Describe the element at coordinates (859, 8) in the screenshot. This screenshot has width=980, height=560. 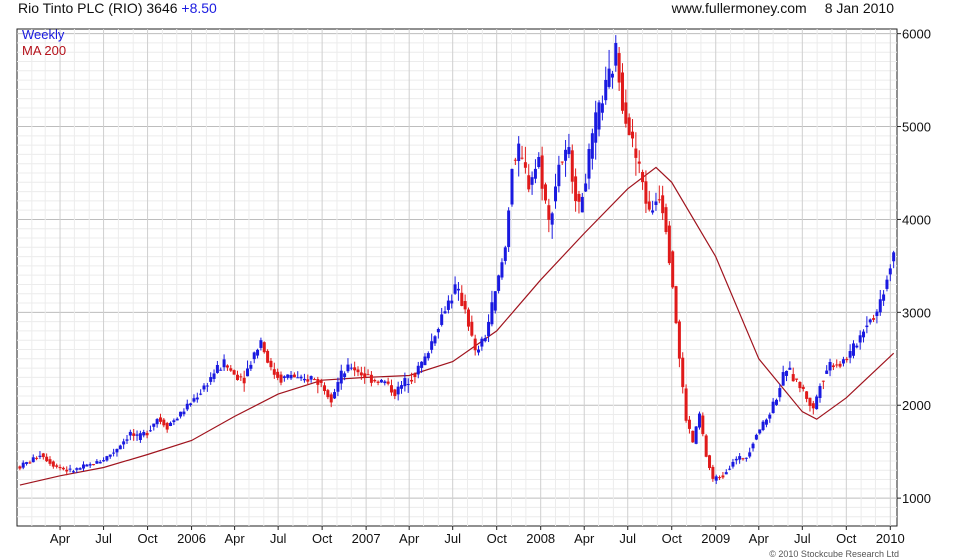
I see `chart-date: 8 Jan 2010` at that location.